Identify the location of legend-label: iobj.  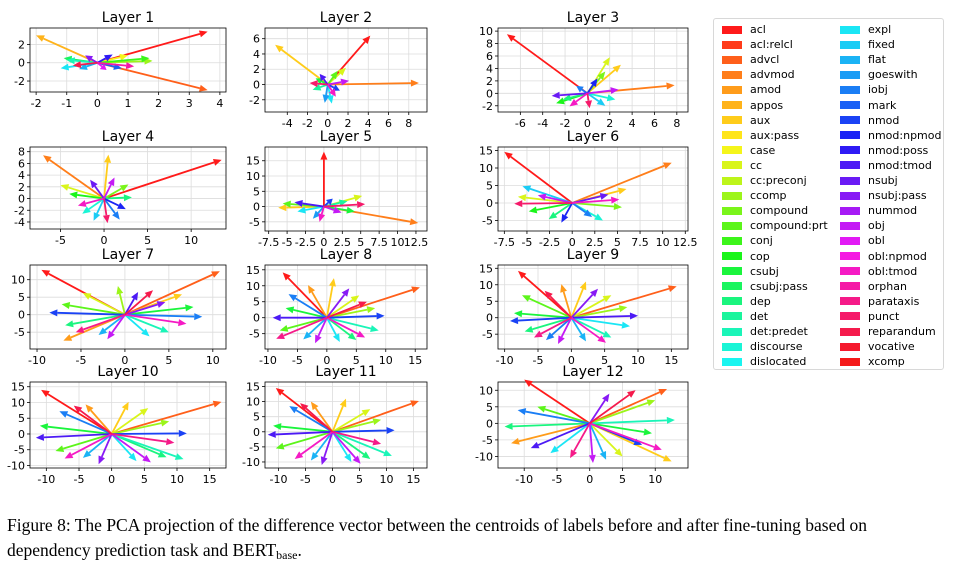
(878, 90).